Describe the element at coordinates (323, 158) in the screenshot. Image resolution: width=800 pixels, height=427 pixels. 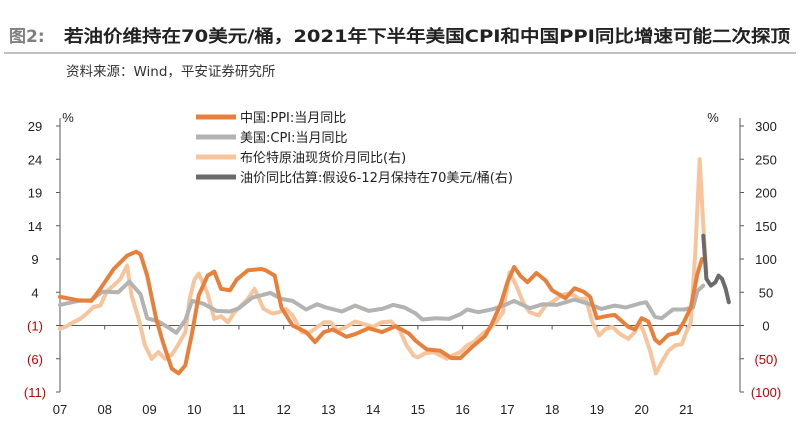
I see `legend-label: 布伦特原油现货价月同比(右)` at that location.